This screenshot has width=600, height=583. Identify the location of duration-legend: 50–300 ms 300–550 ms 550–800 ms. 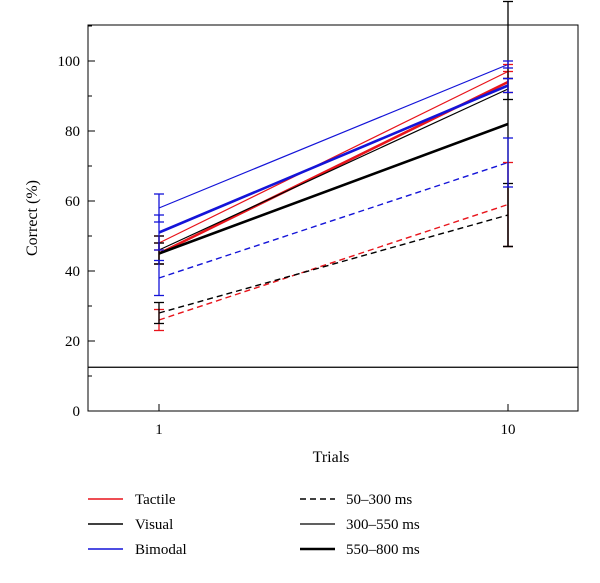
(360, 525).